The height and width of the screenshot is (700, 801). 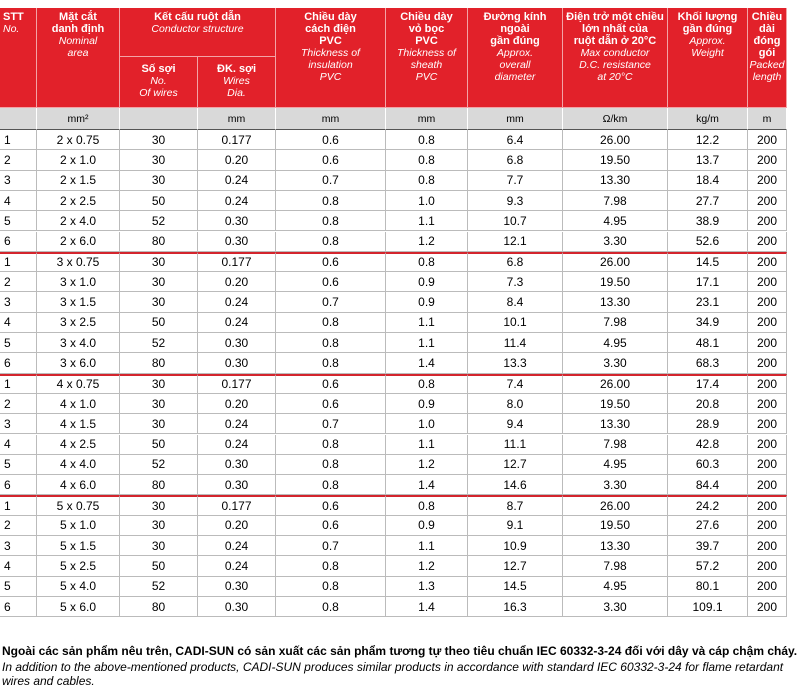 I want to click on table-cell: 14.5, so click(x=515, y=586).